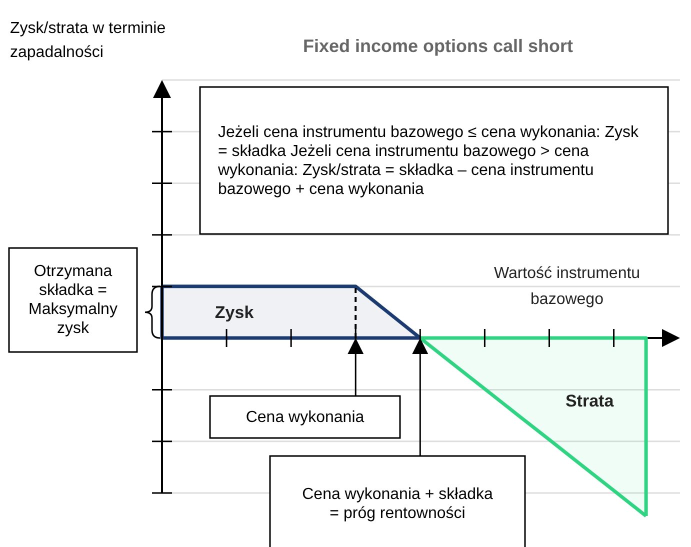 The width and height of the screenshot is (691, 547). Describe the element at coordinates (73, 300) in the screenshot. I see `text: Otrzymana składka = Maksymalny zysk` at that location.